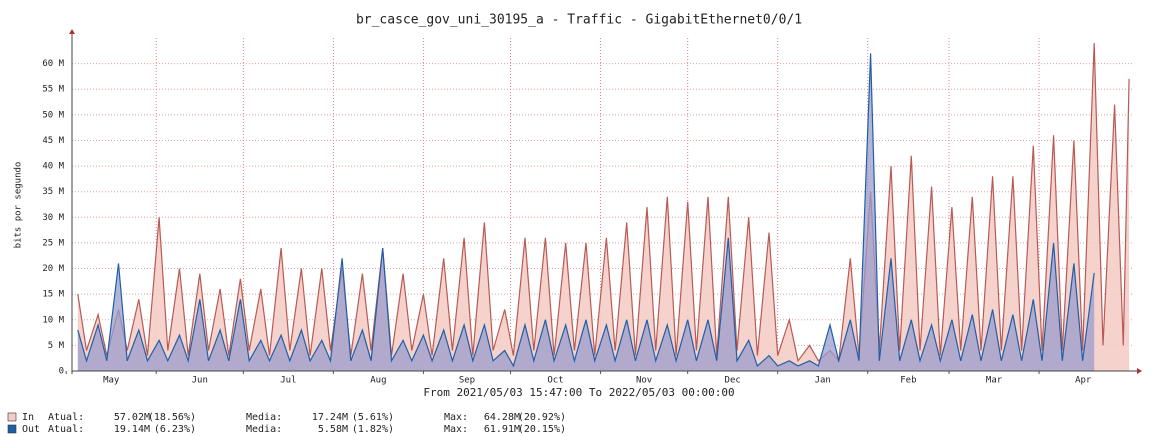  What do you see at coordinates (72, 31) in the screenshot?
I see `y-arrow` at bounding box center [72, 31].